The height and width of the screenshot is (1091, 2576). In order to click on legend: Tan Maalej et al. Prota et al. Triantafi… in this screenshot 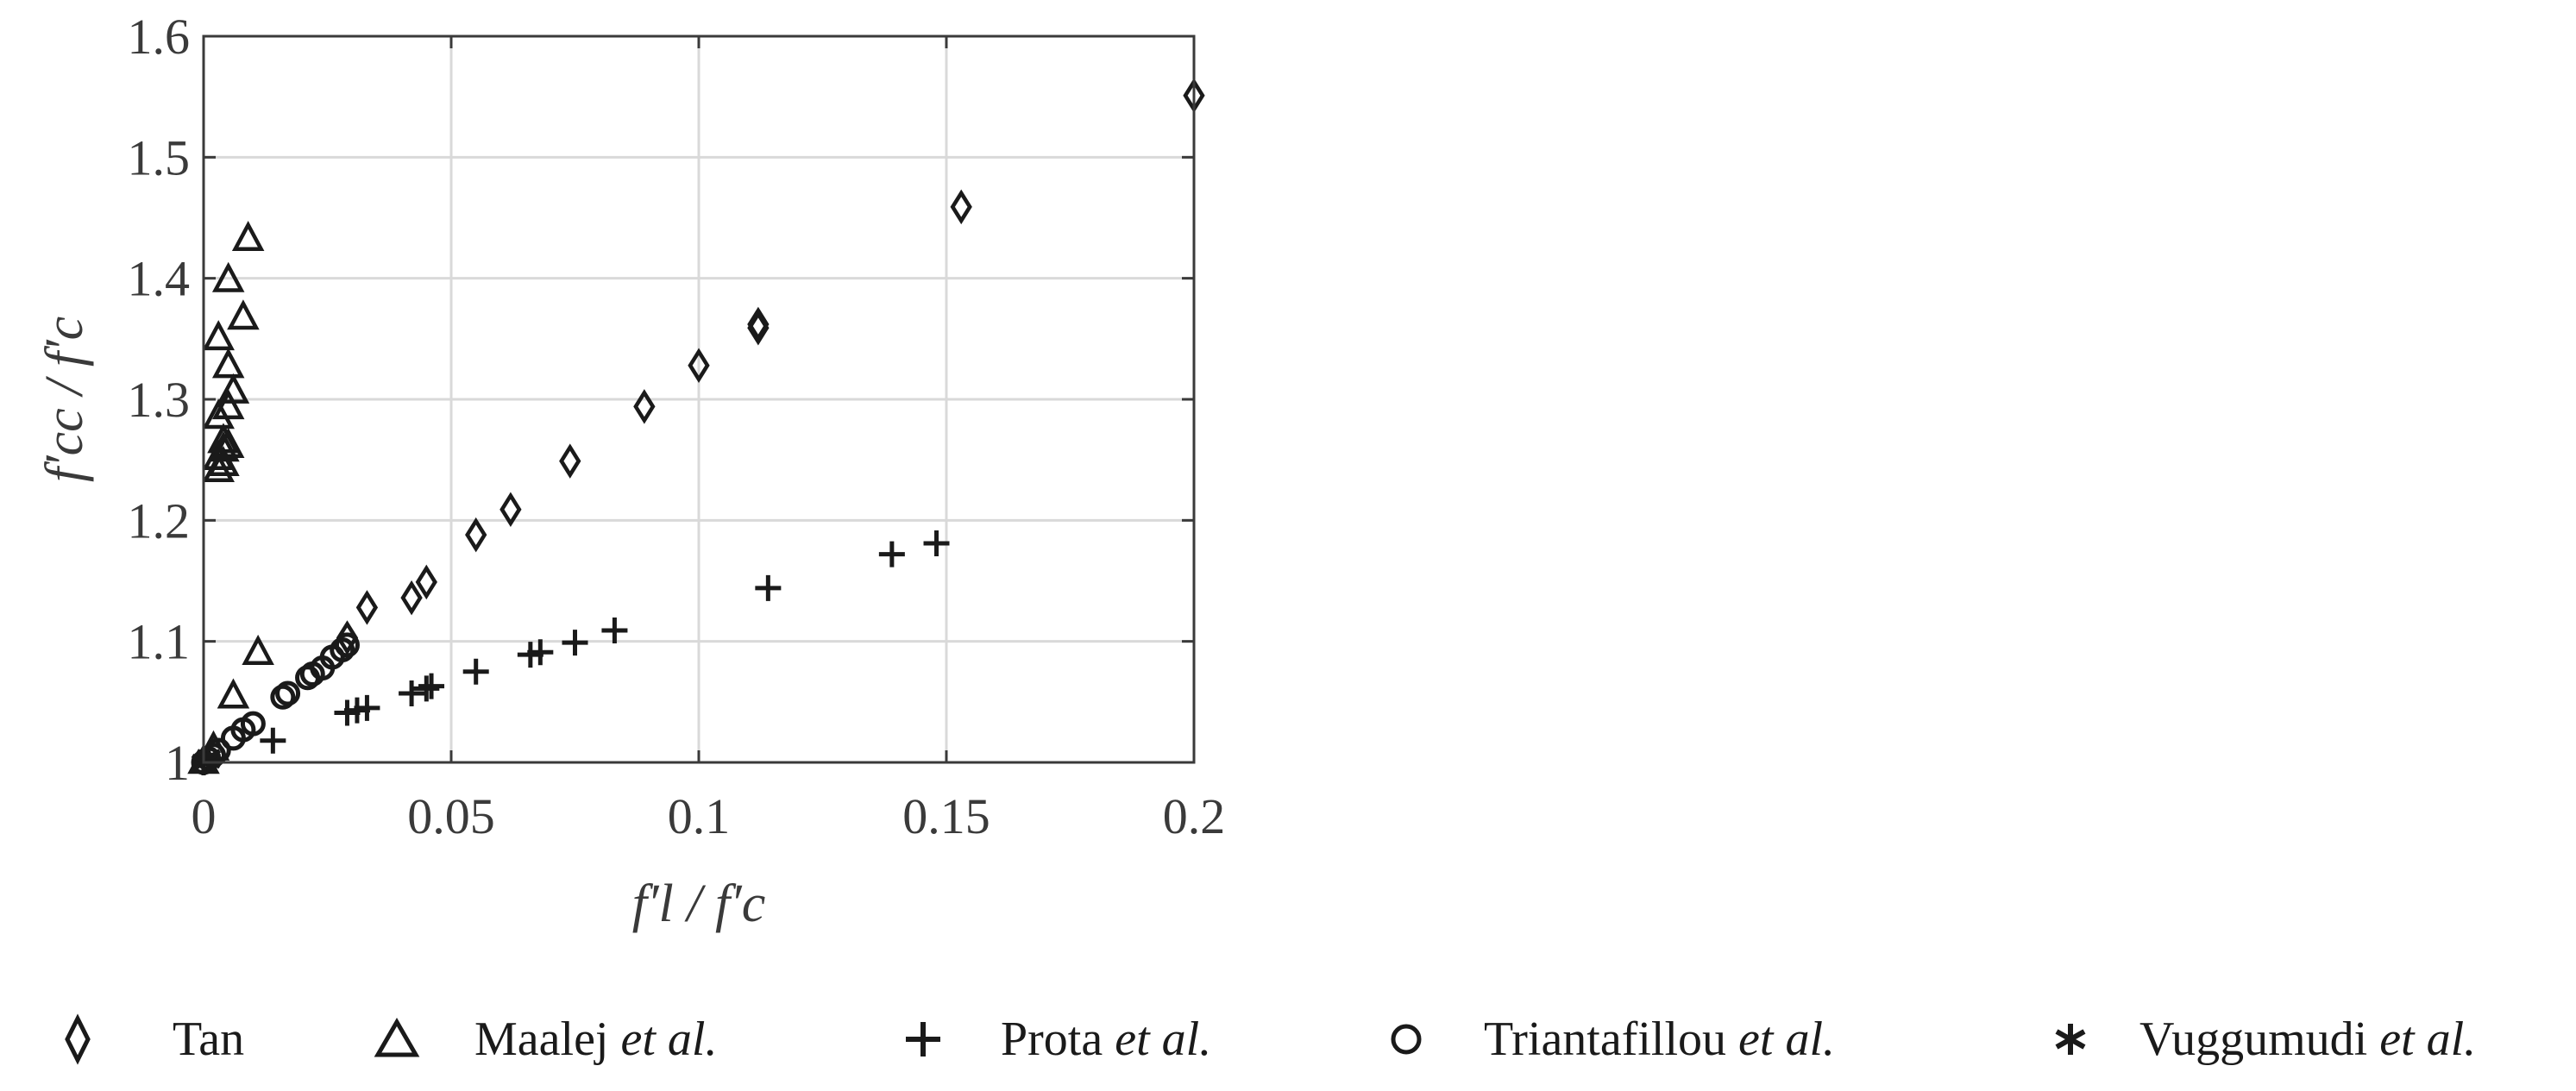, I will do `click(1288, 1039)`.